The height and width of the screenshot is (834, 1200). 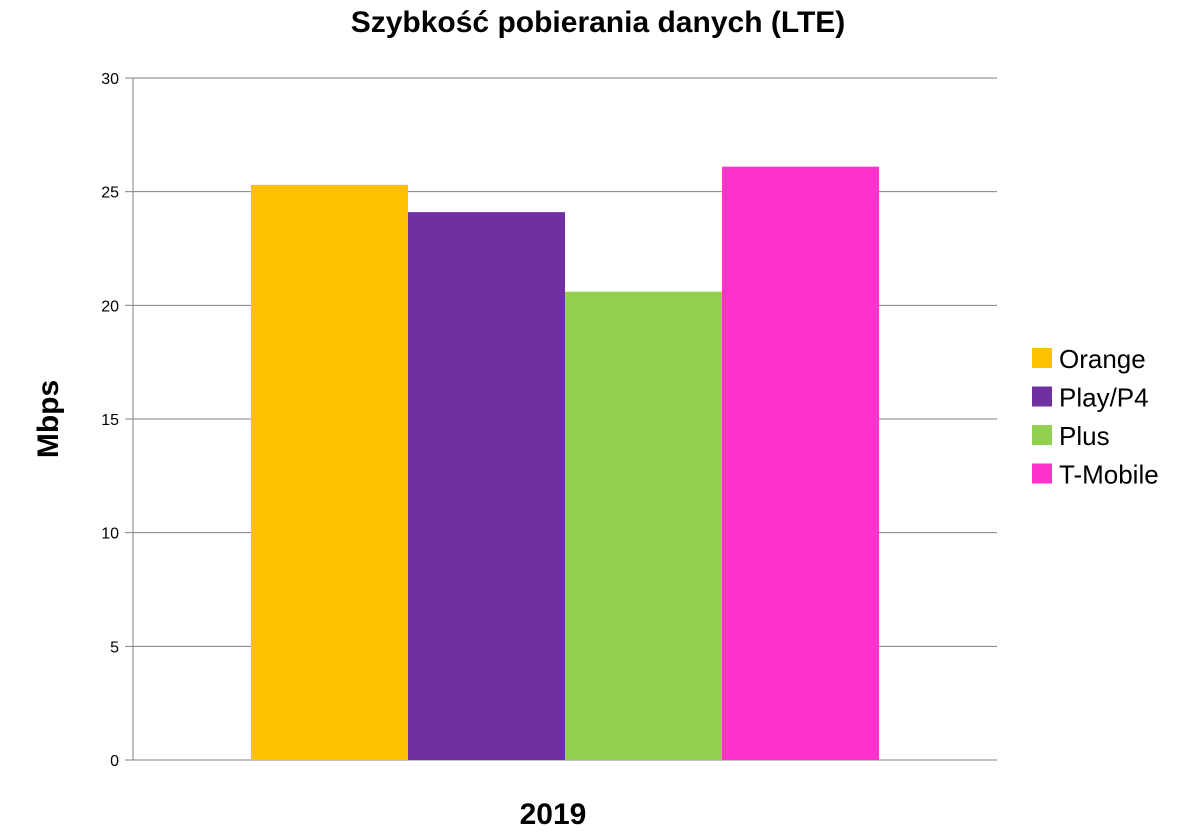 What do you see at coordinates (110, 79) in the screenshot?
I see `y-tick-label: 30` at bounding box center [110, 79].